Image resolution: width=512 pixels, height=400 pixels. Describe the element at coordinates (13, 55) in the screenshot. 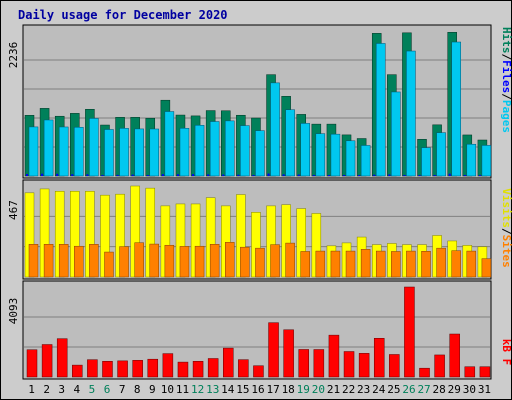

I see `y-max-label: 2236` at that location.